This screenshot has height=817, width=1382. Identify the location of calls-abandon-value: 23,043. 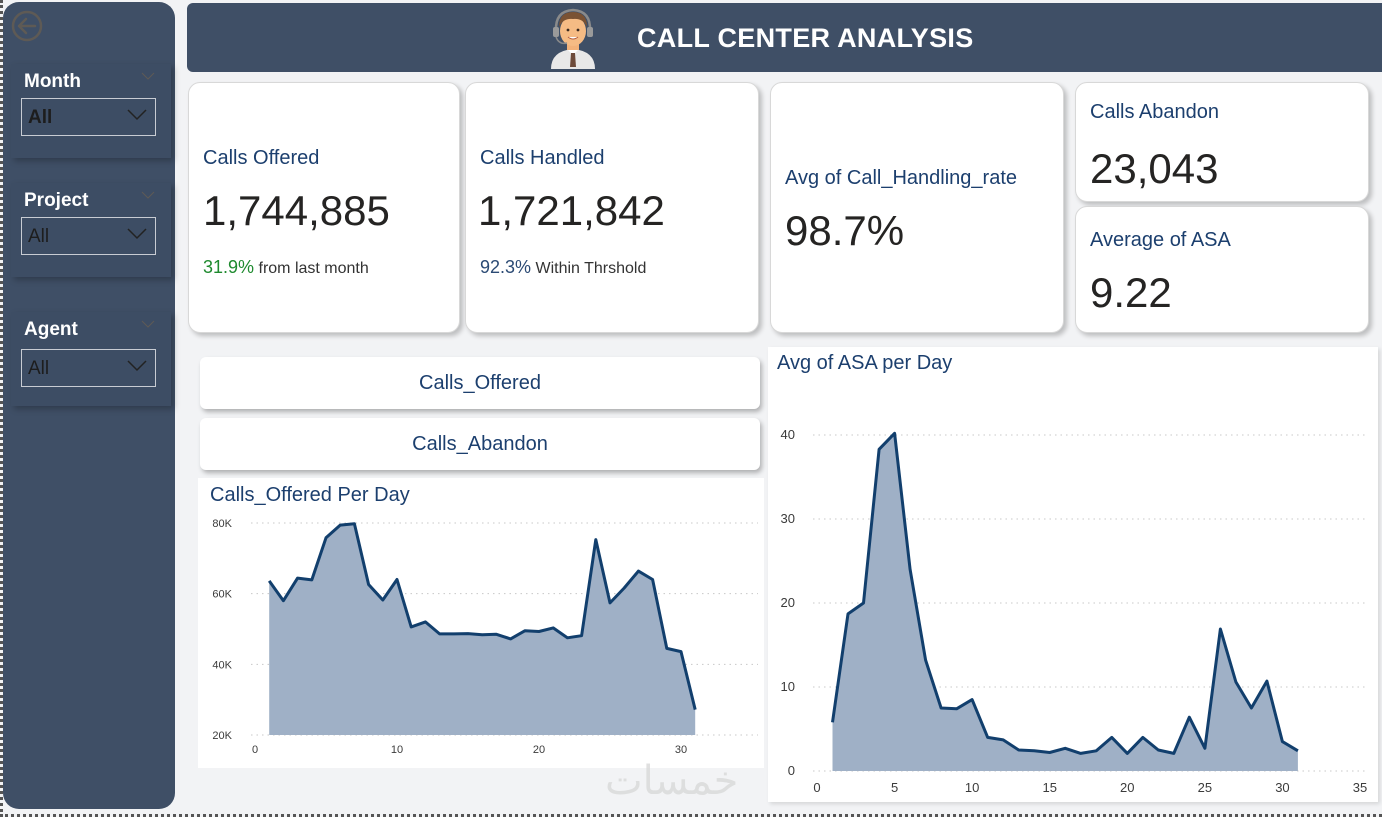
(1154, 168).